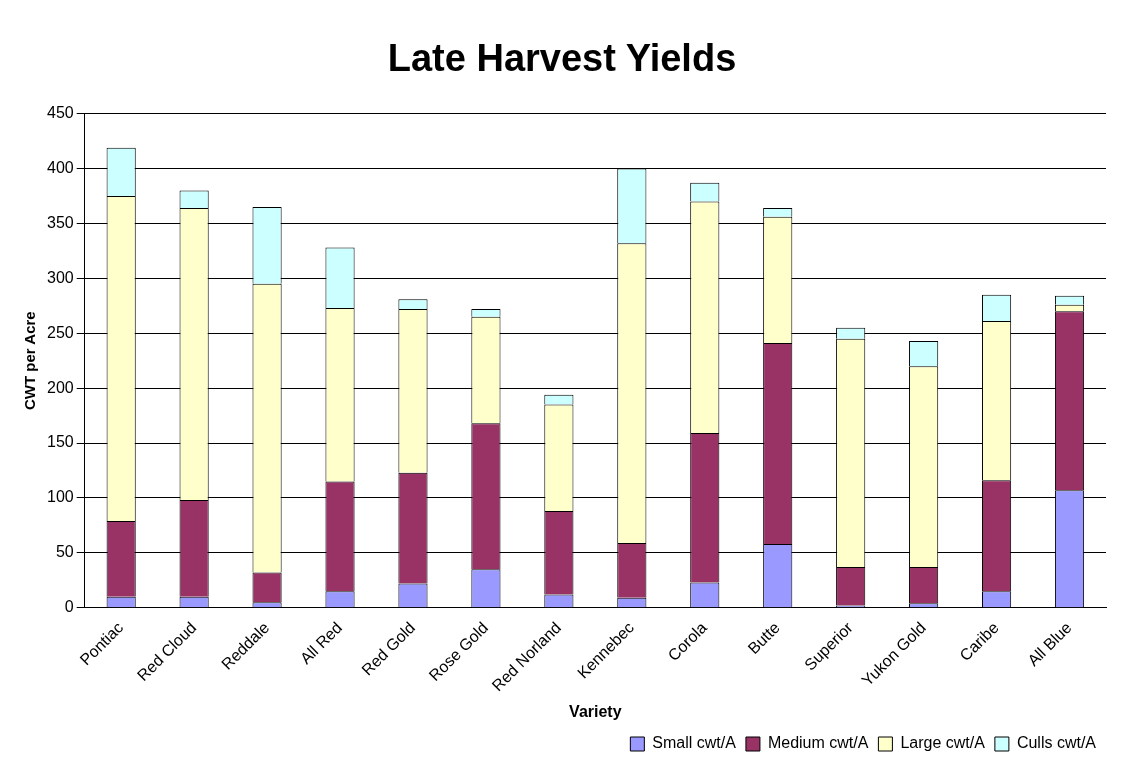 The height and width of the screenshot is (776, 1136). What do you see at coordinates (60, 222) in the screenshot?
I see `y-tick-label: 350` at bounding box center [60, 222].